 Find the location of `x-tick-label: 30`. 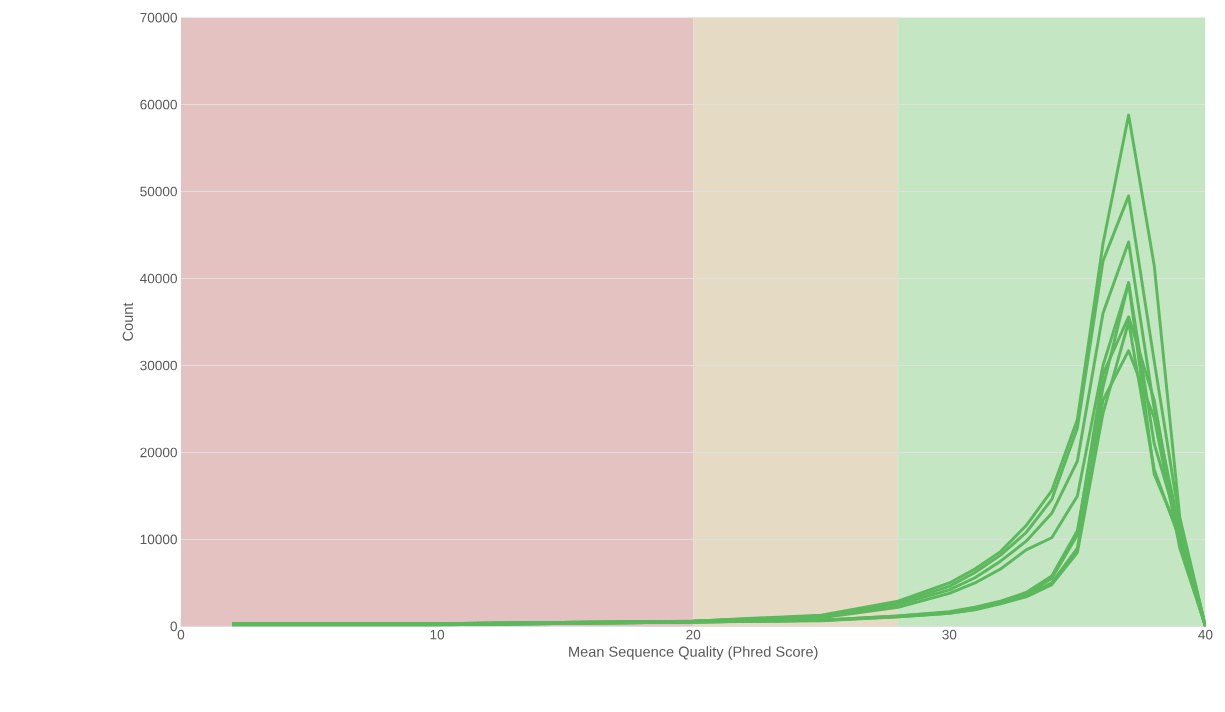

x-tick-label: 30 is located at coordinates (949, 634).